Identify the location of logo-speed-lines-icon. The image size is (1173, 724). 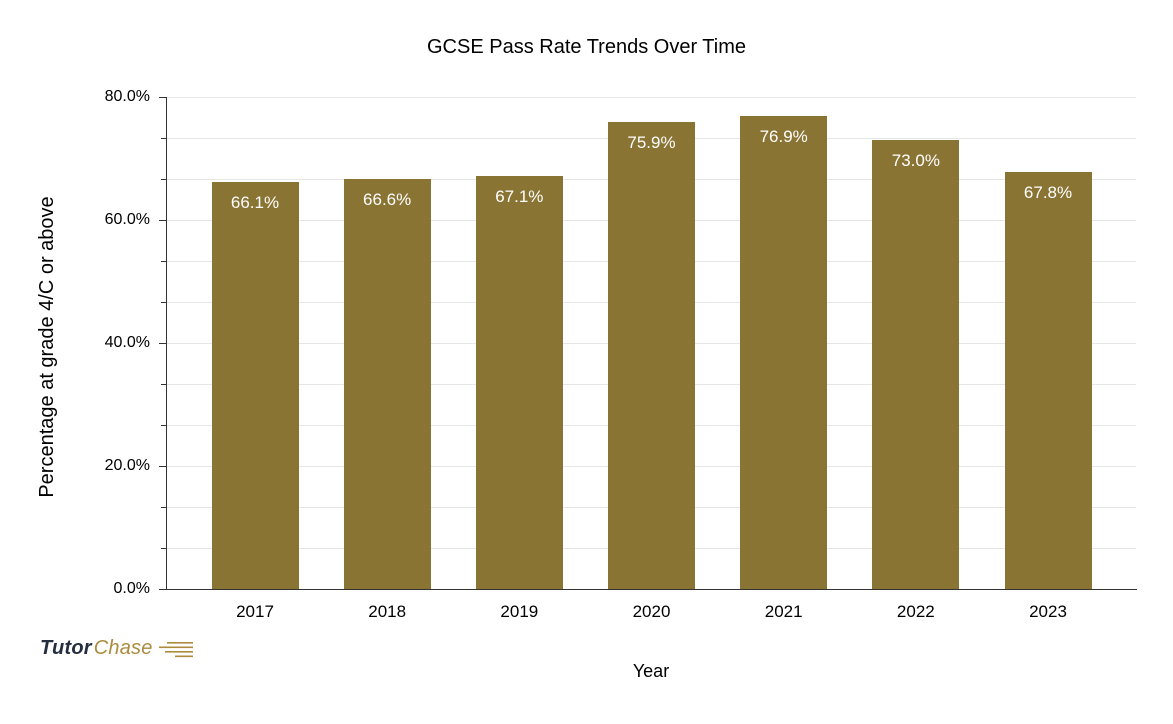
(175, 649).